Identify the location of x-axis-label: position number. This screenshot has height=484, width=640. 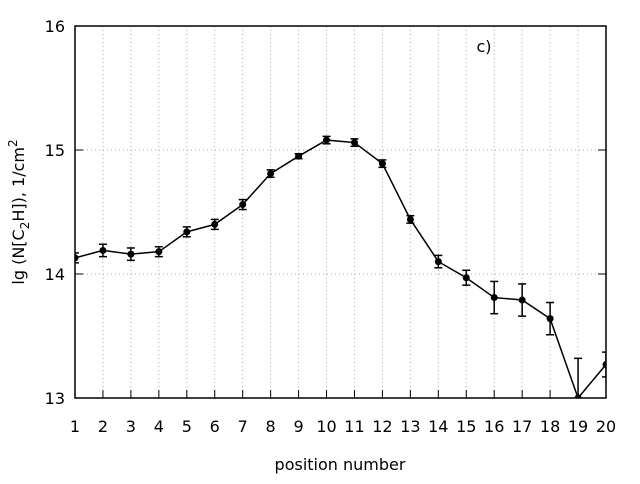
(340, 464).